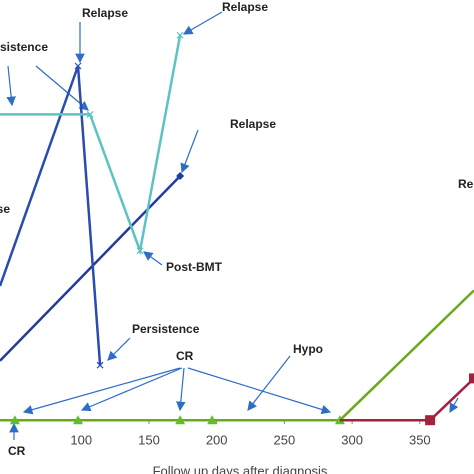  What do you see at coordinates (308, 349) in the screenshot?
I see `annotation: Hypo` at bounding box center [308, 349].